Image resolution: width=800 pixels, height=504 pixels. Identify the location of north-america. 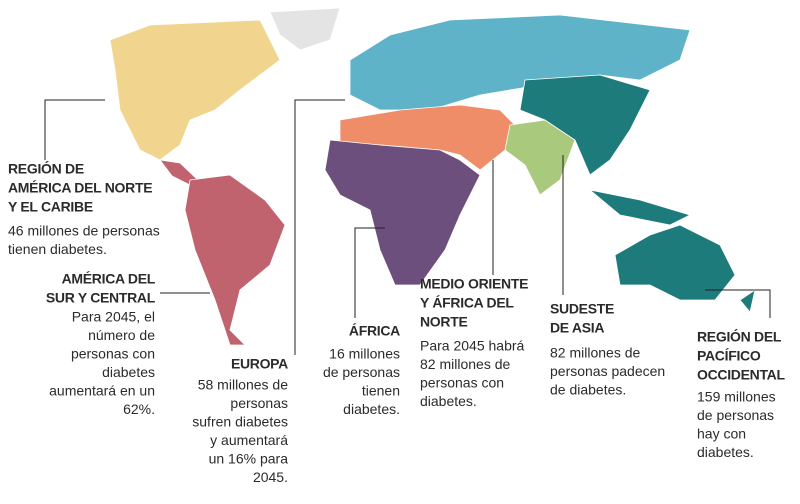
(195, 90).